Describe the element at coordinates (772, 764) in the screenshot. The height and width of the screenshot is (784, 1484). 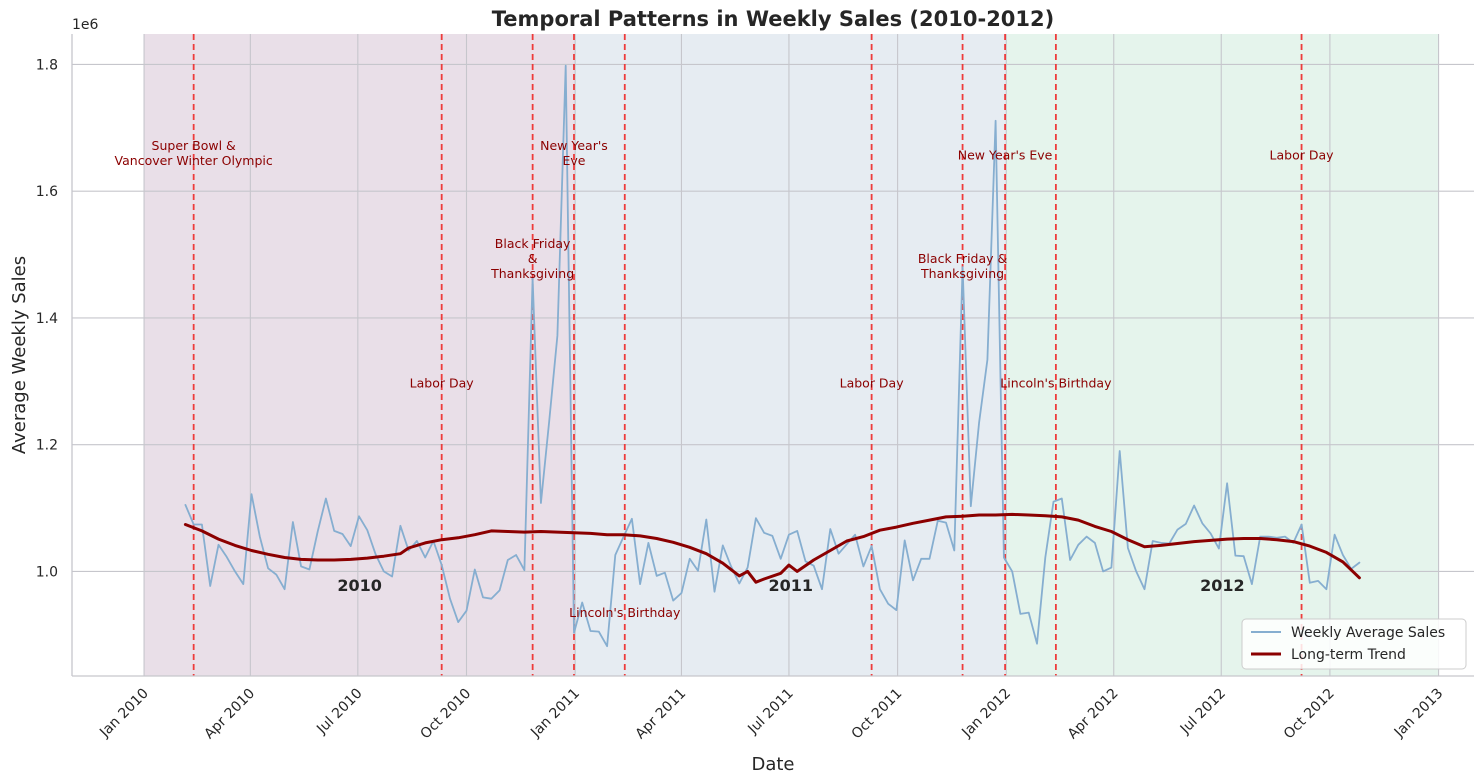
I see `x-axis-label: Date` at that location.